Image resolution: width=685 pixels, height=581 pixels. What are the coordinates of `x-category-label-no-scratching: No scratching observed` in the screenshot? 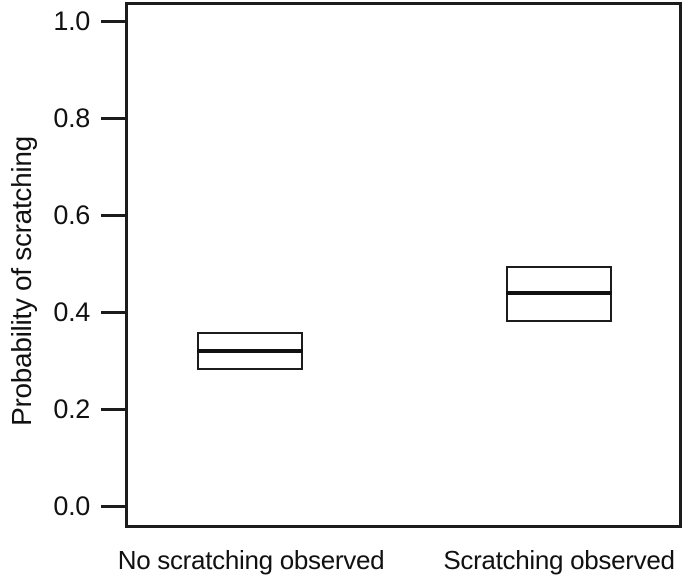 It's located at (251, 560).